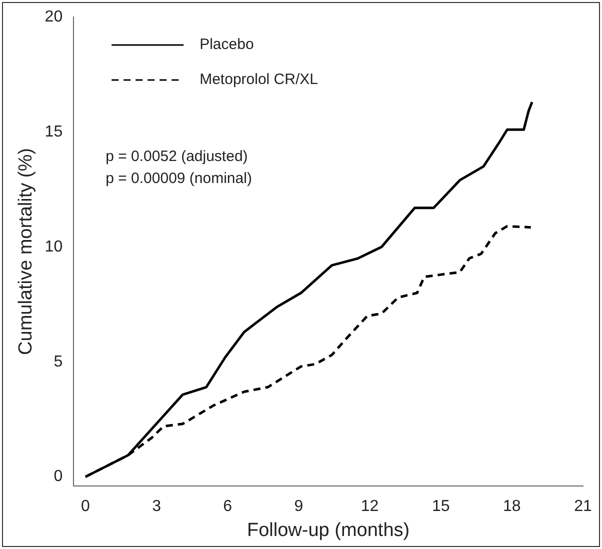 This screenshot has width=602, height=549. Describe the element at coordinates (53, 131) in the screenshot. I see `y-tick-label: 15` at that location.